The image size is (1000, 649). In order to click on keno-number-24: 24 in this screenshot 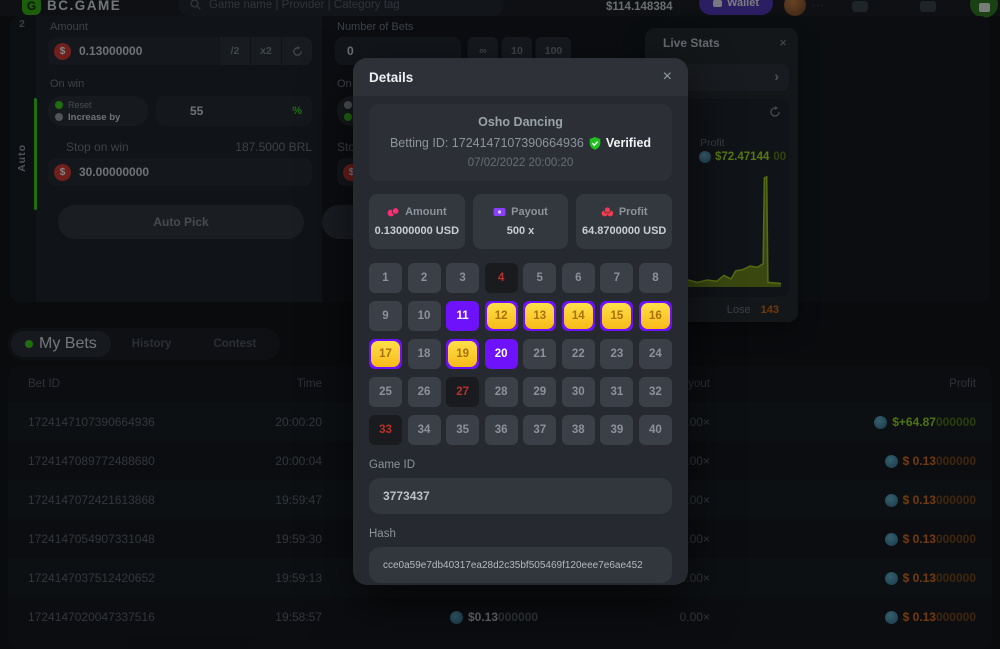, I will do `click(655, 354)`.